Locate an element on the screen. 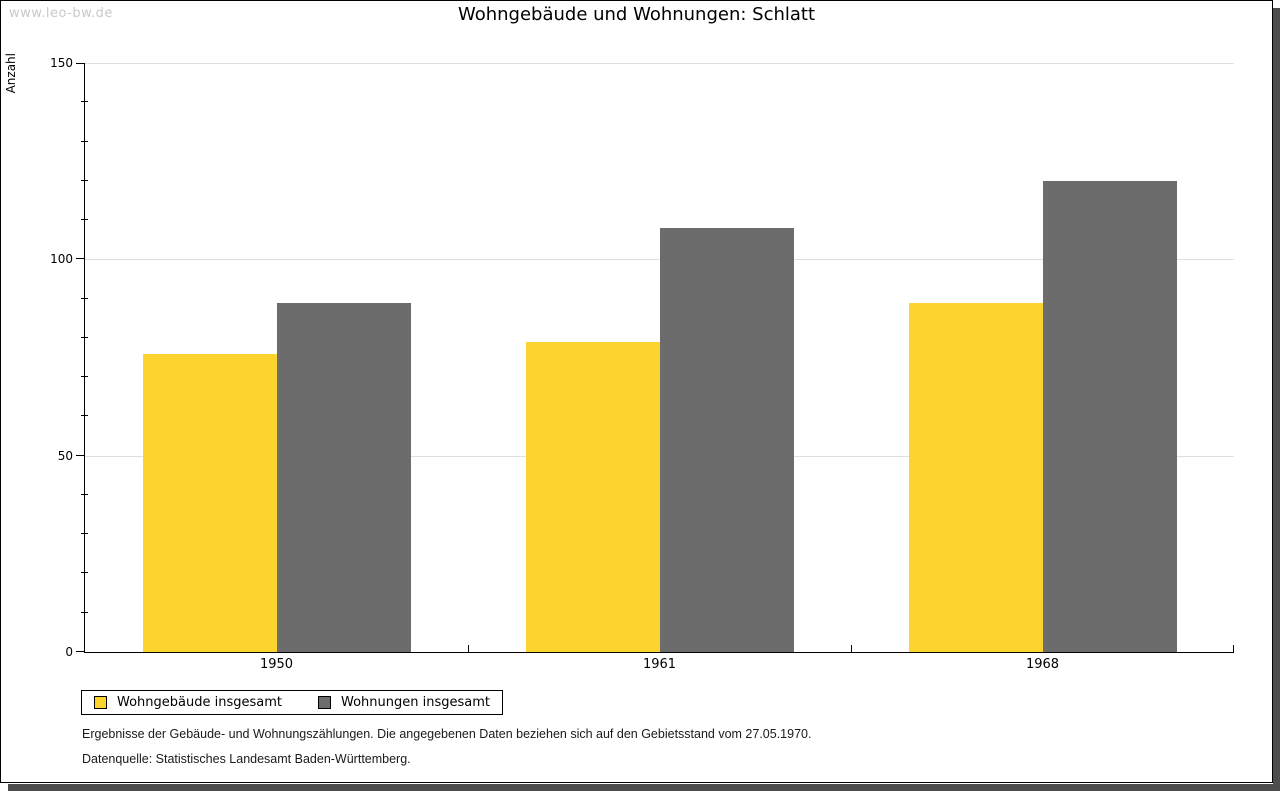  x-axis-end-cap is located at coordinates (1233, 649).